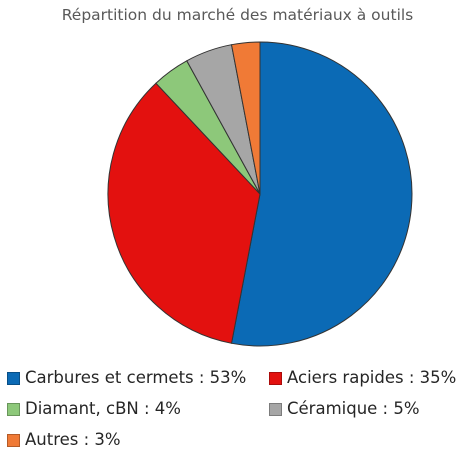 This screenshot has width=475, height=457. I want to click on legend-item-autres: Autres : 3%, so click(64, 440).